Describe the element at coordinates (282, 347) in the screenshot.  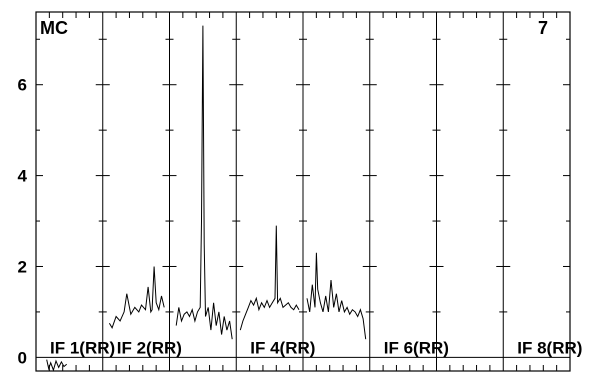
I see `panel-label: IF 4(RR)` at that location.